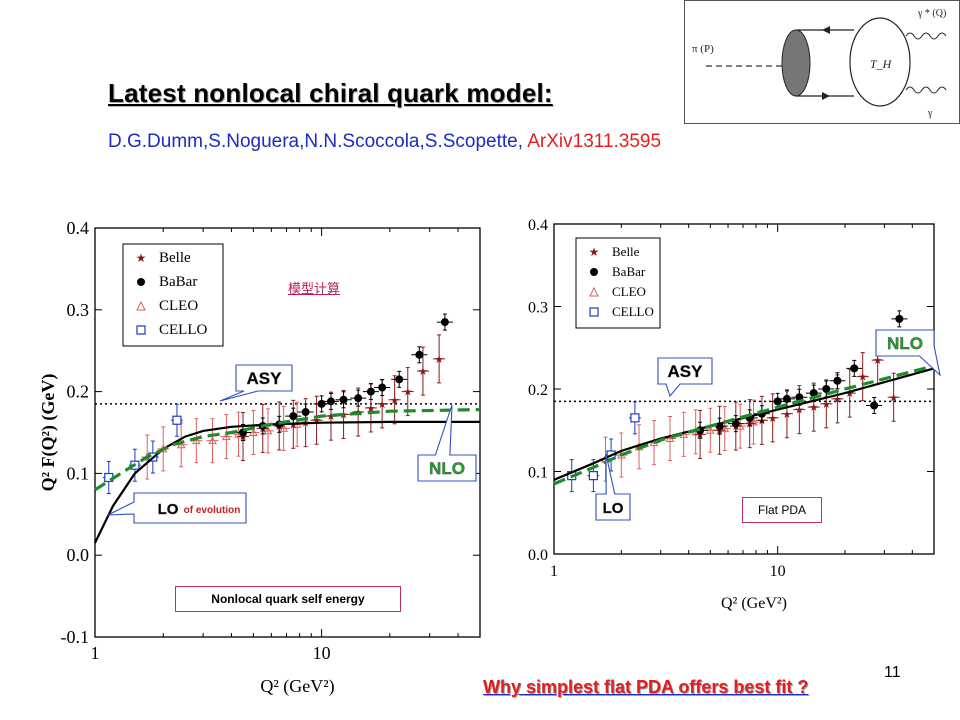 This screenshot has width=960, height=720. I want to click on lo-curve, so click(287, 482).